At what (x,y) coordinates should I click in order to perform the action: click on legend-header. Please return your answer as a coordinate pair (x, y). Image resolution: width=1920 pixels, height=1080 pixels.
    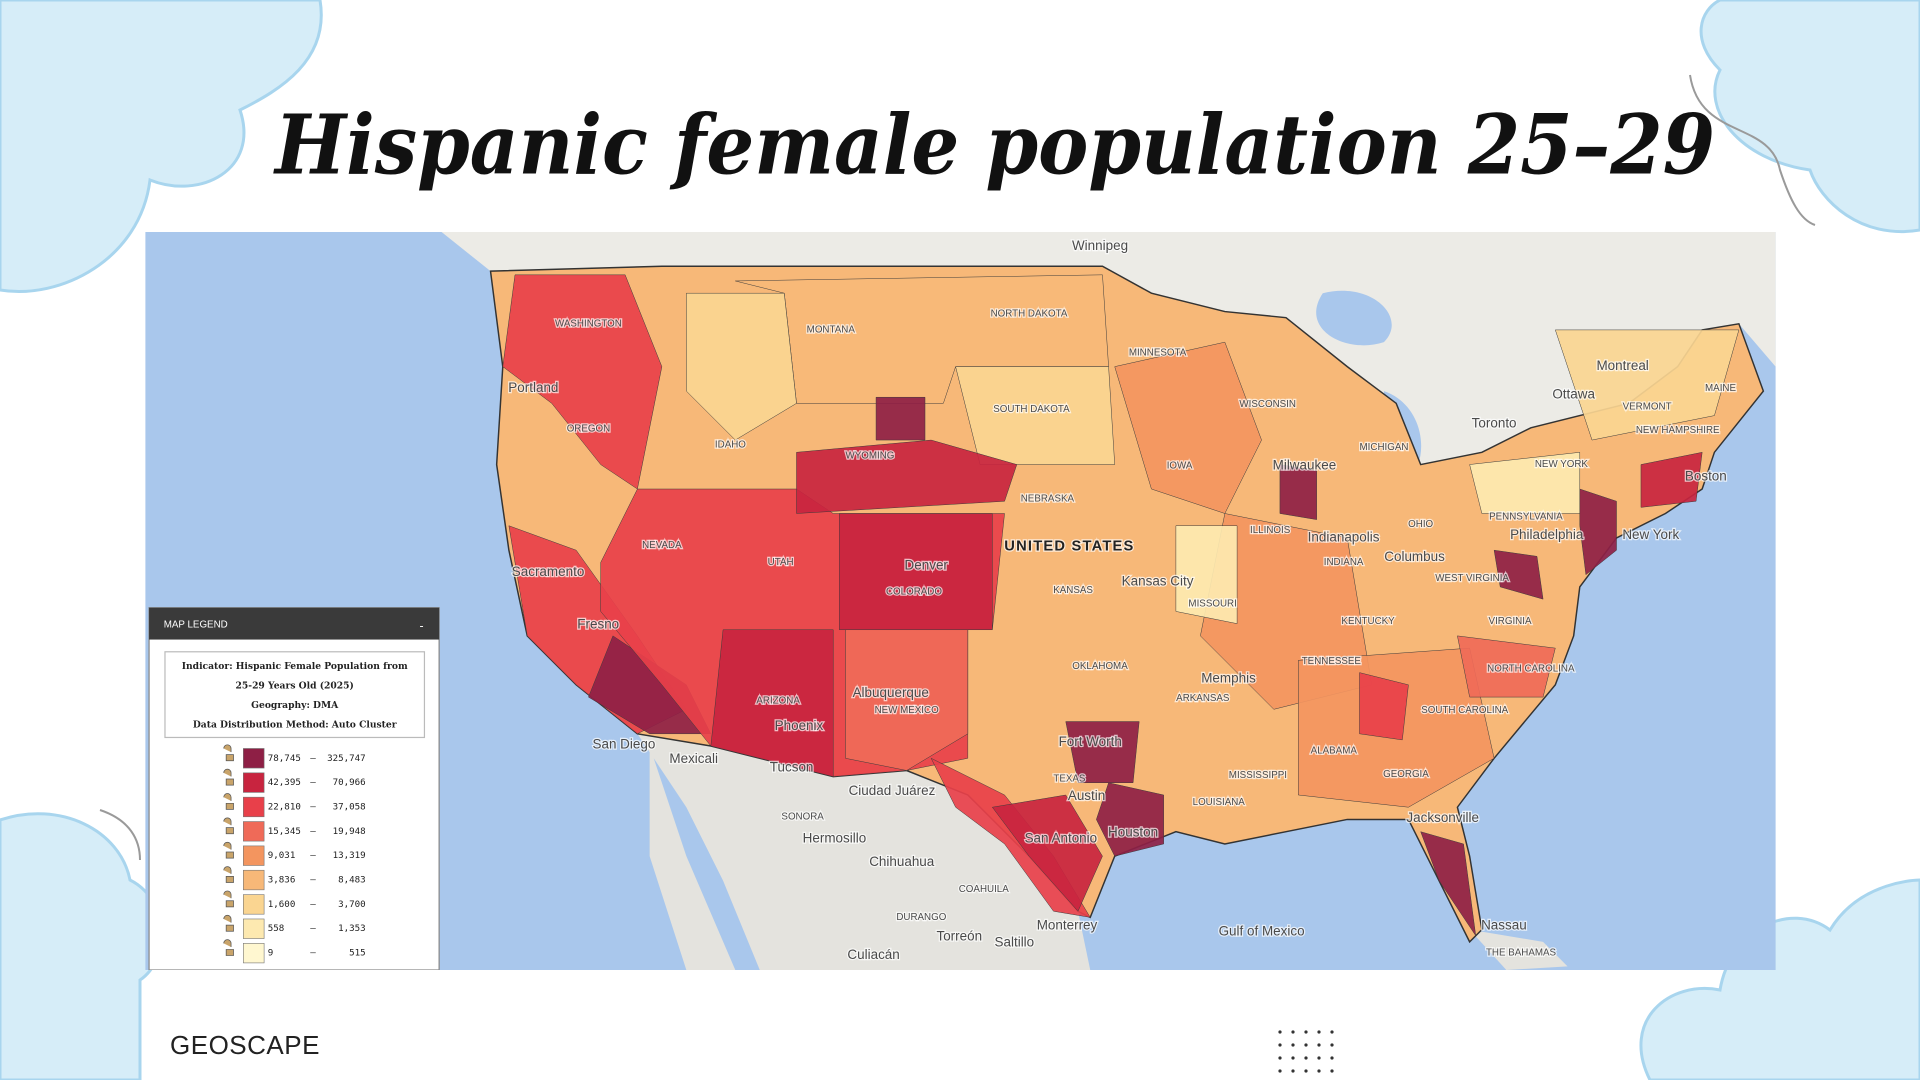
    Looking at the image, I should click on (294, 623).